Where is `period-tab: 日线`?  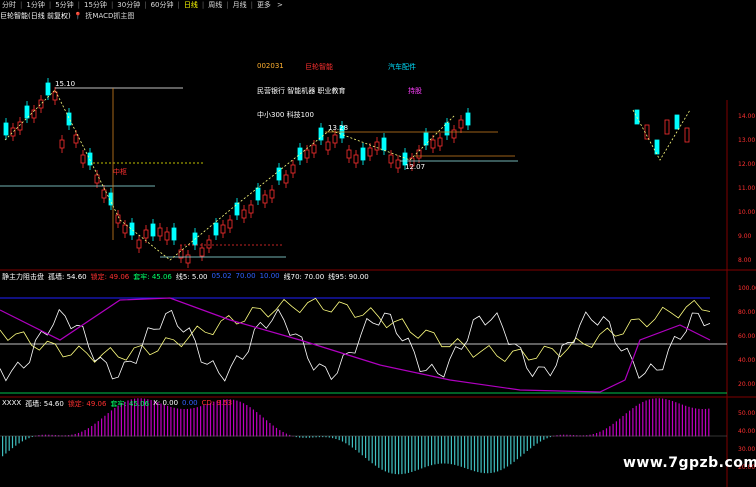 period-tab: 日线 is located at coordinates (190, 5).